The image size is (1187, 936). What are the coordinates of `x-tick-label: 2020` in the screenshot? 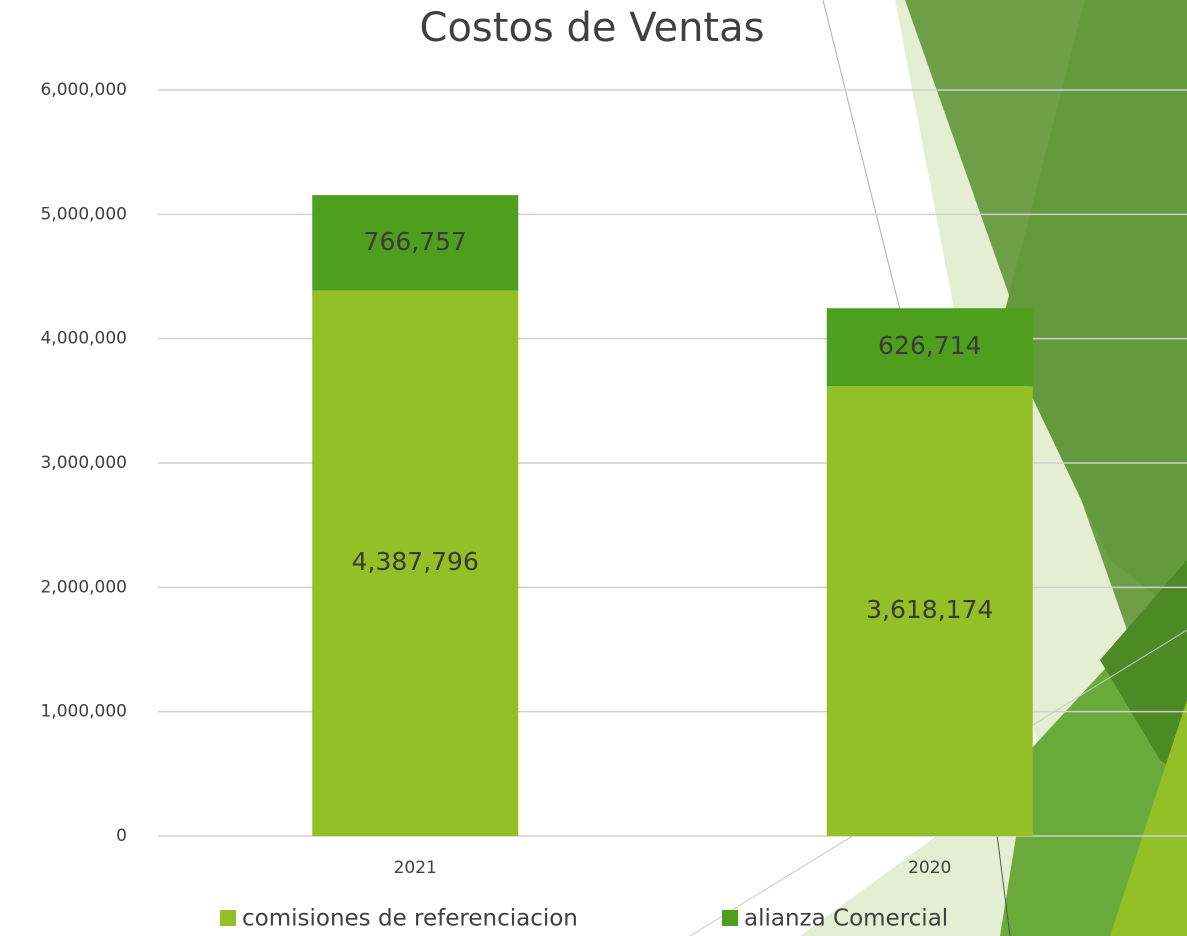 It's located at (929, 868).